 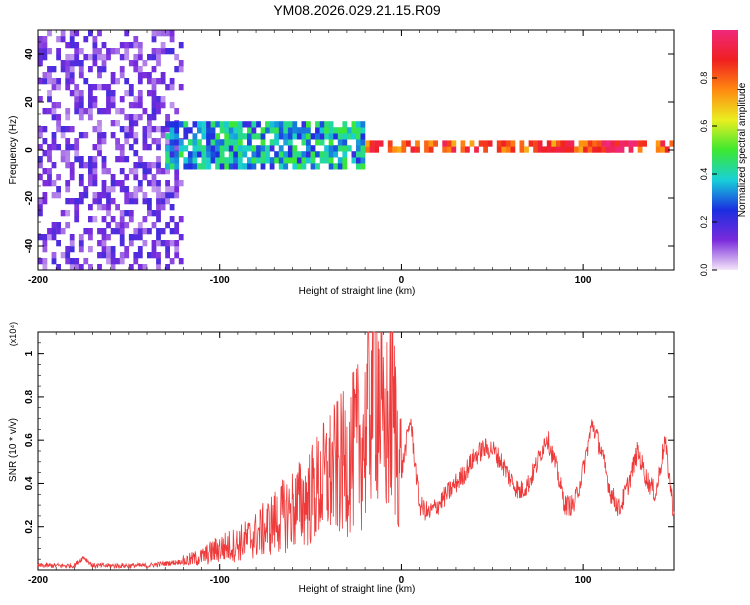 What do you see at coordinates (29, 245) in the screenshot?
I see `y-tick-label: -40` at bounding box center [29, 245].